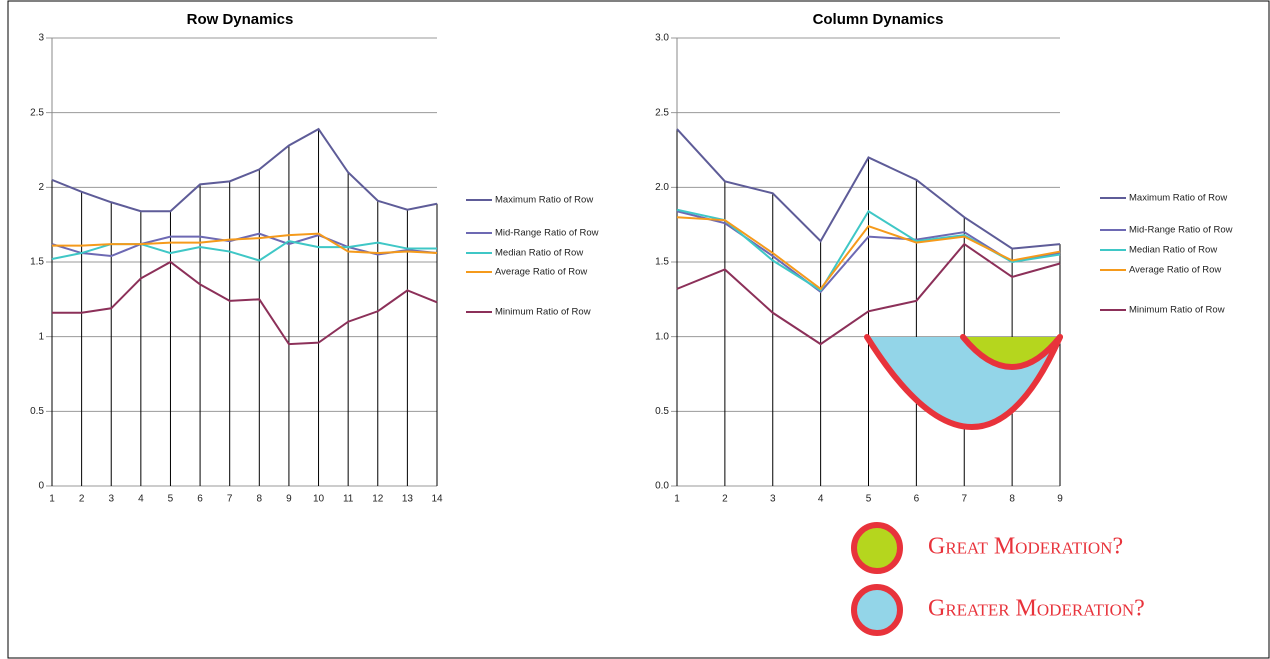 The height and width of the screenshot is (659, 1270). What do you see at coordinates (662, 38) in the screenshot?
I see `y-tick-label: 3.0` at bounding box center [662, 38].